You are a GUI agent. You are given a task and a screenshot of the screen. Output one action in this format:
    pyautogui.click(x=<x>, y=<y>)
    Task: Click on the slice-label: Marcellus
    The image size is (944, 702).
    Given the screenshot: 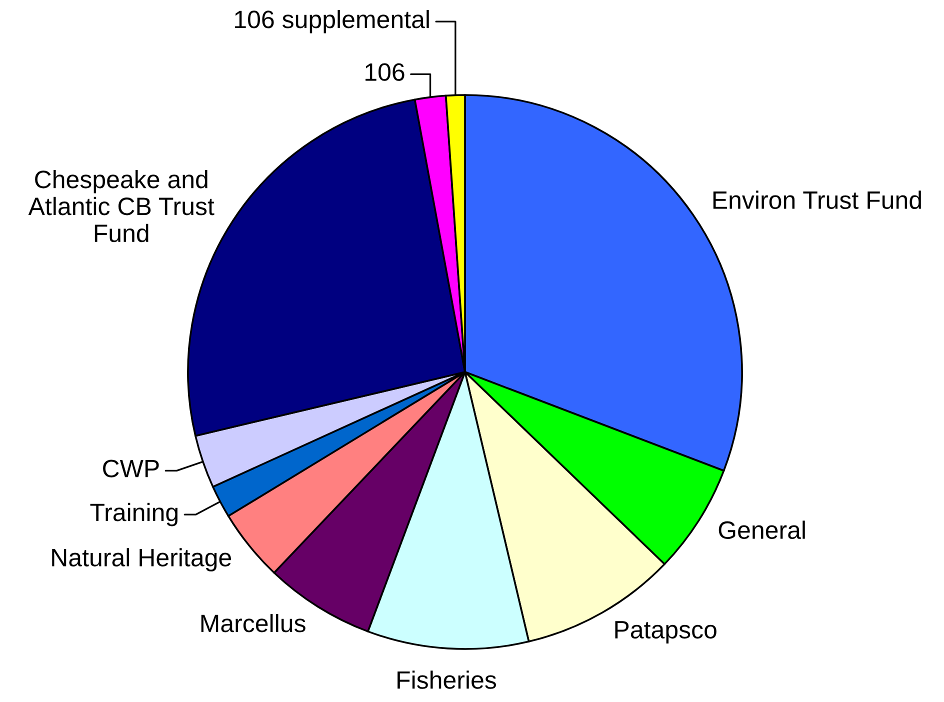 What is the action you would take?
    pyautogui.click(x=253, y=623)
    